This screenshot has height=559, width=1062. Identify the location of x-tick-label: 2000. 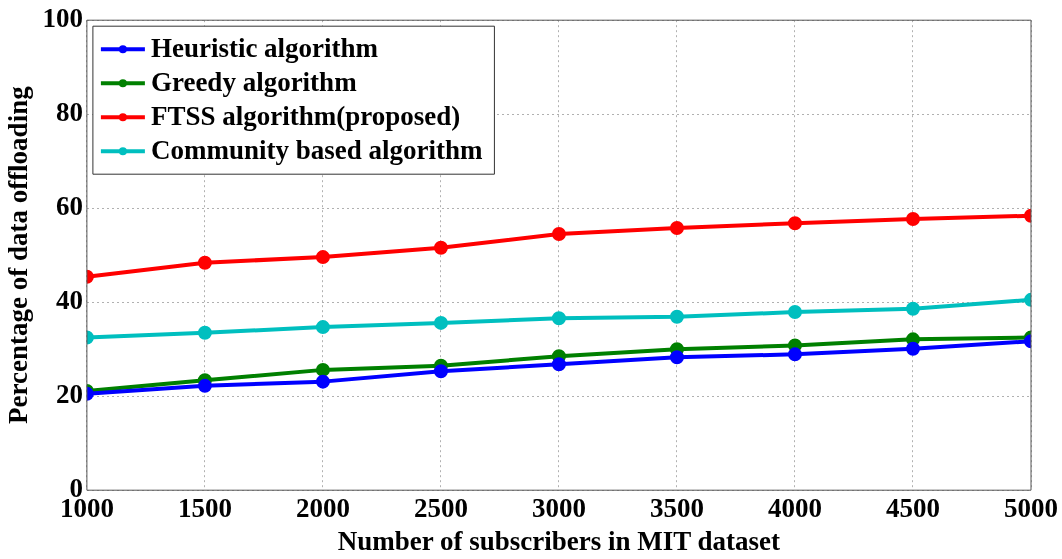
(322, 508).